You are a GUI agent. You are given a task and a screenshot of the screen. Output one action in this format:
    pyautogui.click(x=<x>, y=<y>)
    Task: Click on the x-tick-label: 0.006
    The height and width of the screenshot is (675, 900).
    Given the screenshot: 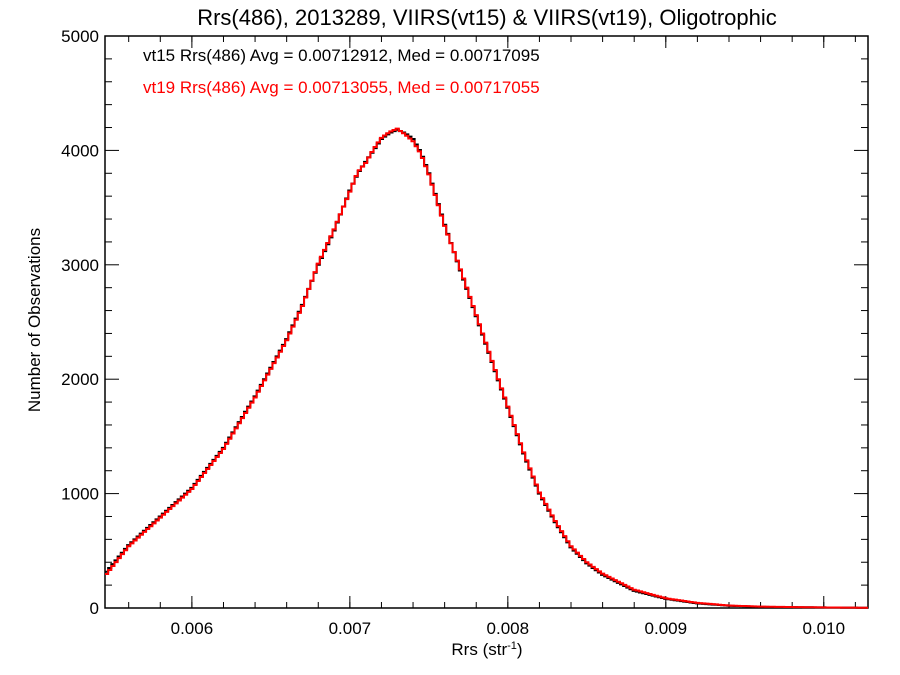 What is the action you would take?
    pyautogui.click(x=192, y=628)
    